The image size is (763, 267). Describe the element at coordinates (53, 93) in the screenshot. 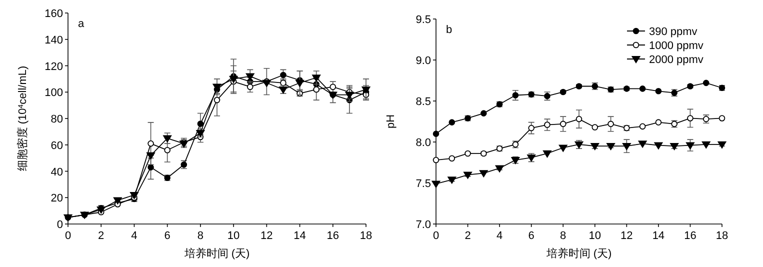

I see `y-tick-label: 100` at that location.